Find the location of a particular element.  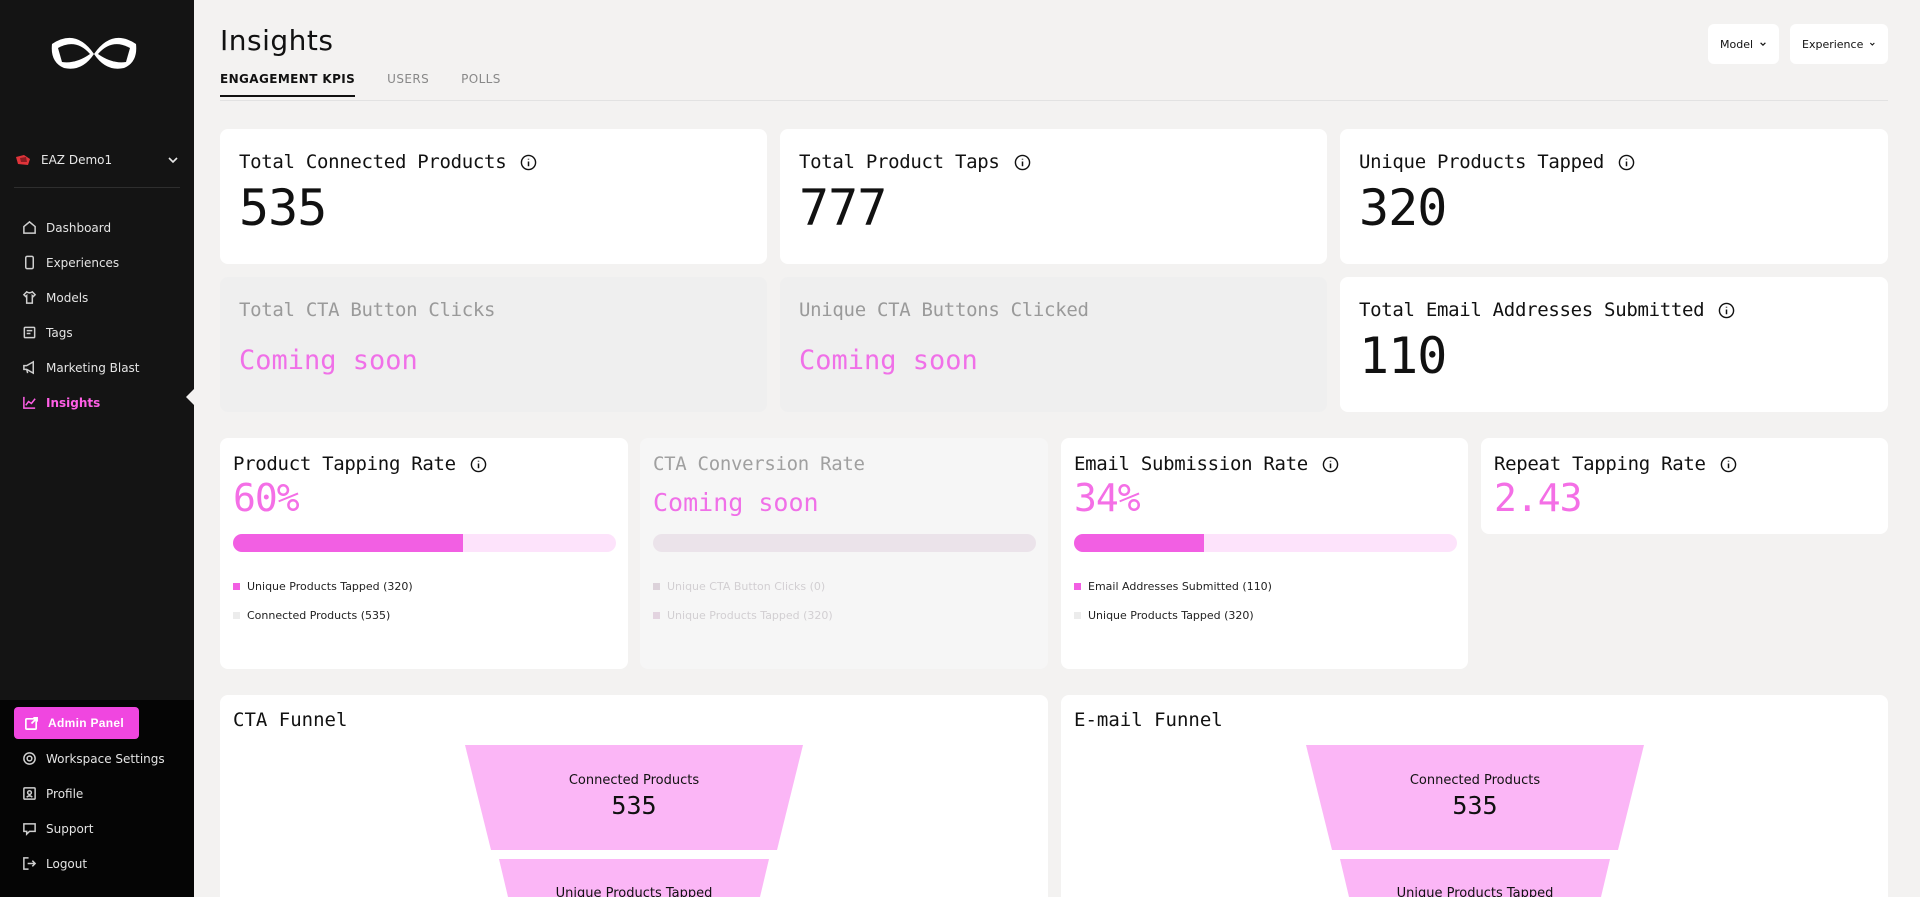

sidebar-item-label: Logout is located at coordinates (67, 863).